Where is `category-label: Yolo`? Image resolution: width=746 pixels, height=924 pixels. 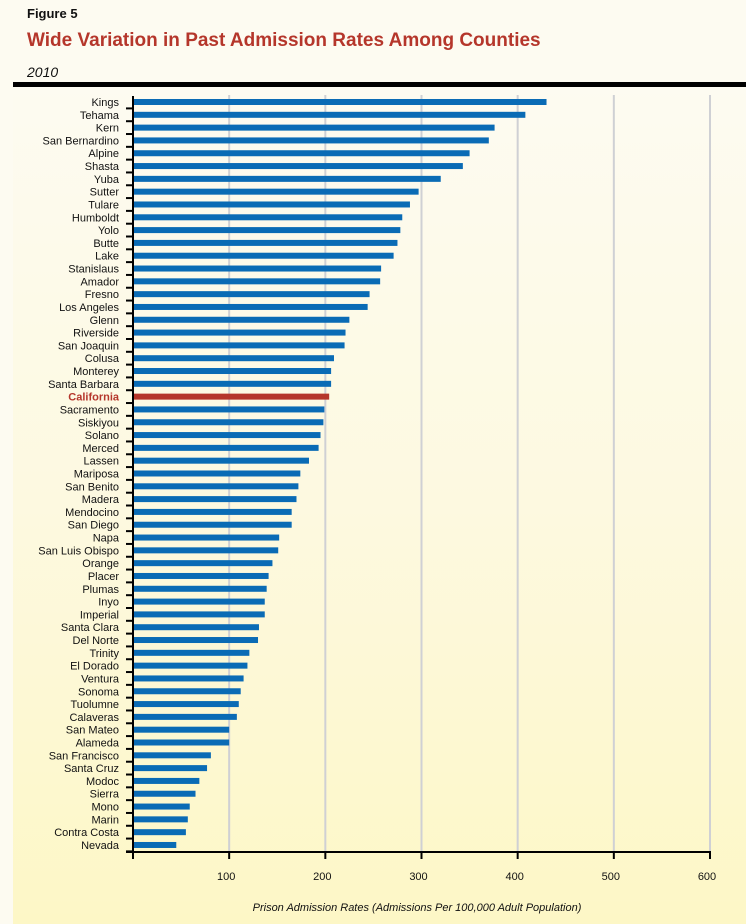 category-label: Yolo is located at coordinates (108, 231).